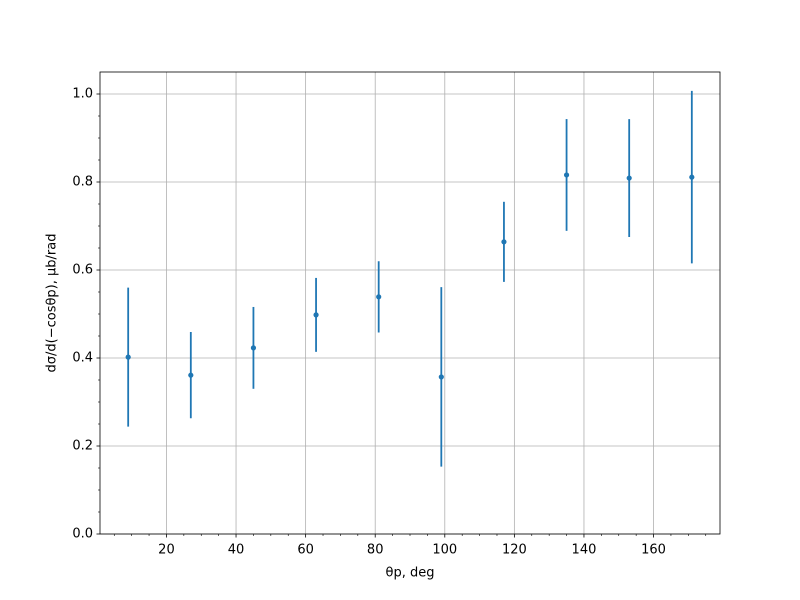  I want to click on y-tick-label: 0.0, so click(82, 534).